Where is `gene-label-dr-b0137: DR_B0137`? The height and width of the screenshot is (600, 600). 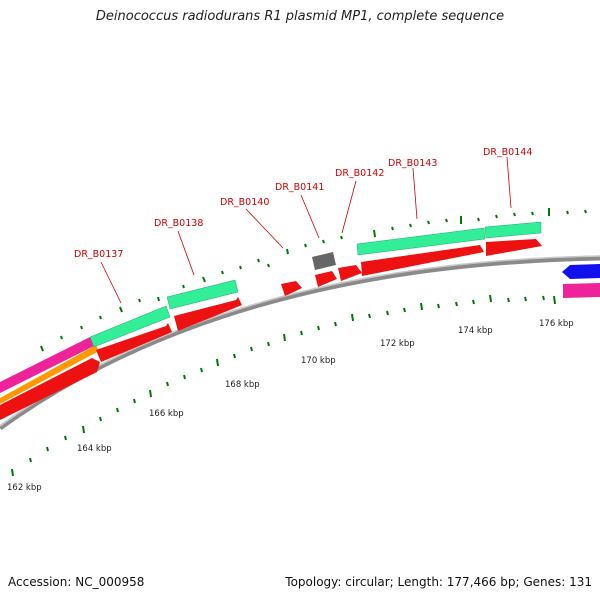 gene-label-dr-b0137: DR_B0137 is located at coordinates (98, 254).